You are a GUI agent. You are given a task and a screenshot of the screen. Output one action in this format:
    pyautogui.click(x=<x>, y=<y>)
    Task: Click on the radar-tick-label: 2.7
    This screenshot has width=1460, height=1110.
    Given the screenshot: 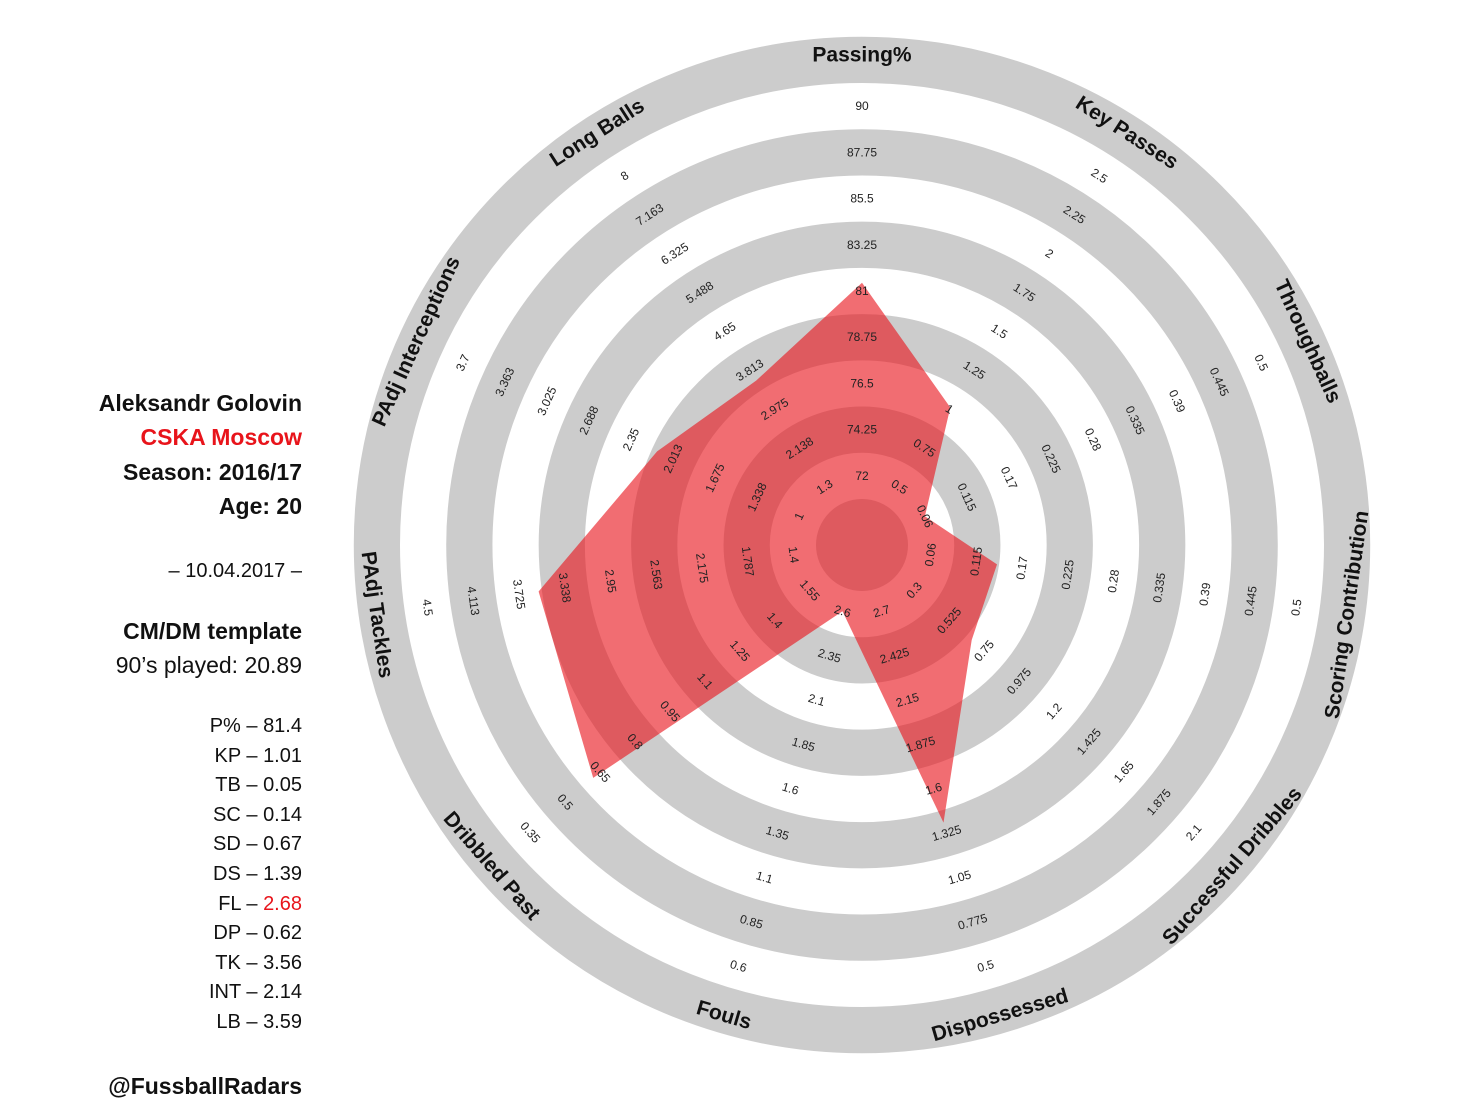 What is the action you would take?
    pyautogui.click(x=882, y=611)
    